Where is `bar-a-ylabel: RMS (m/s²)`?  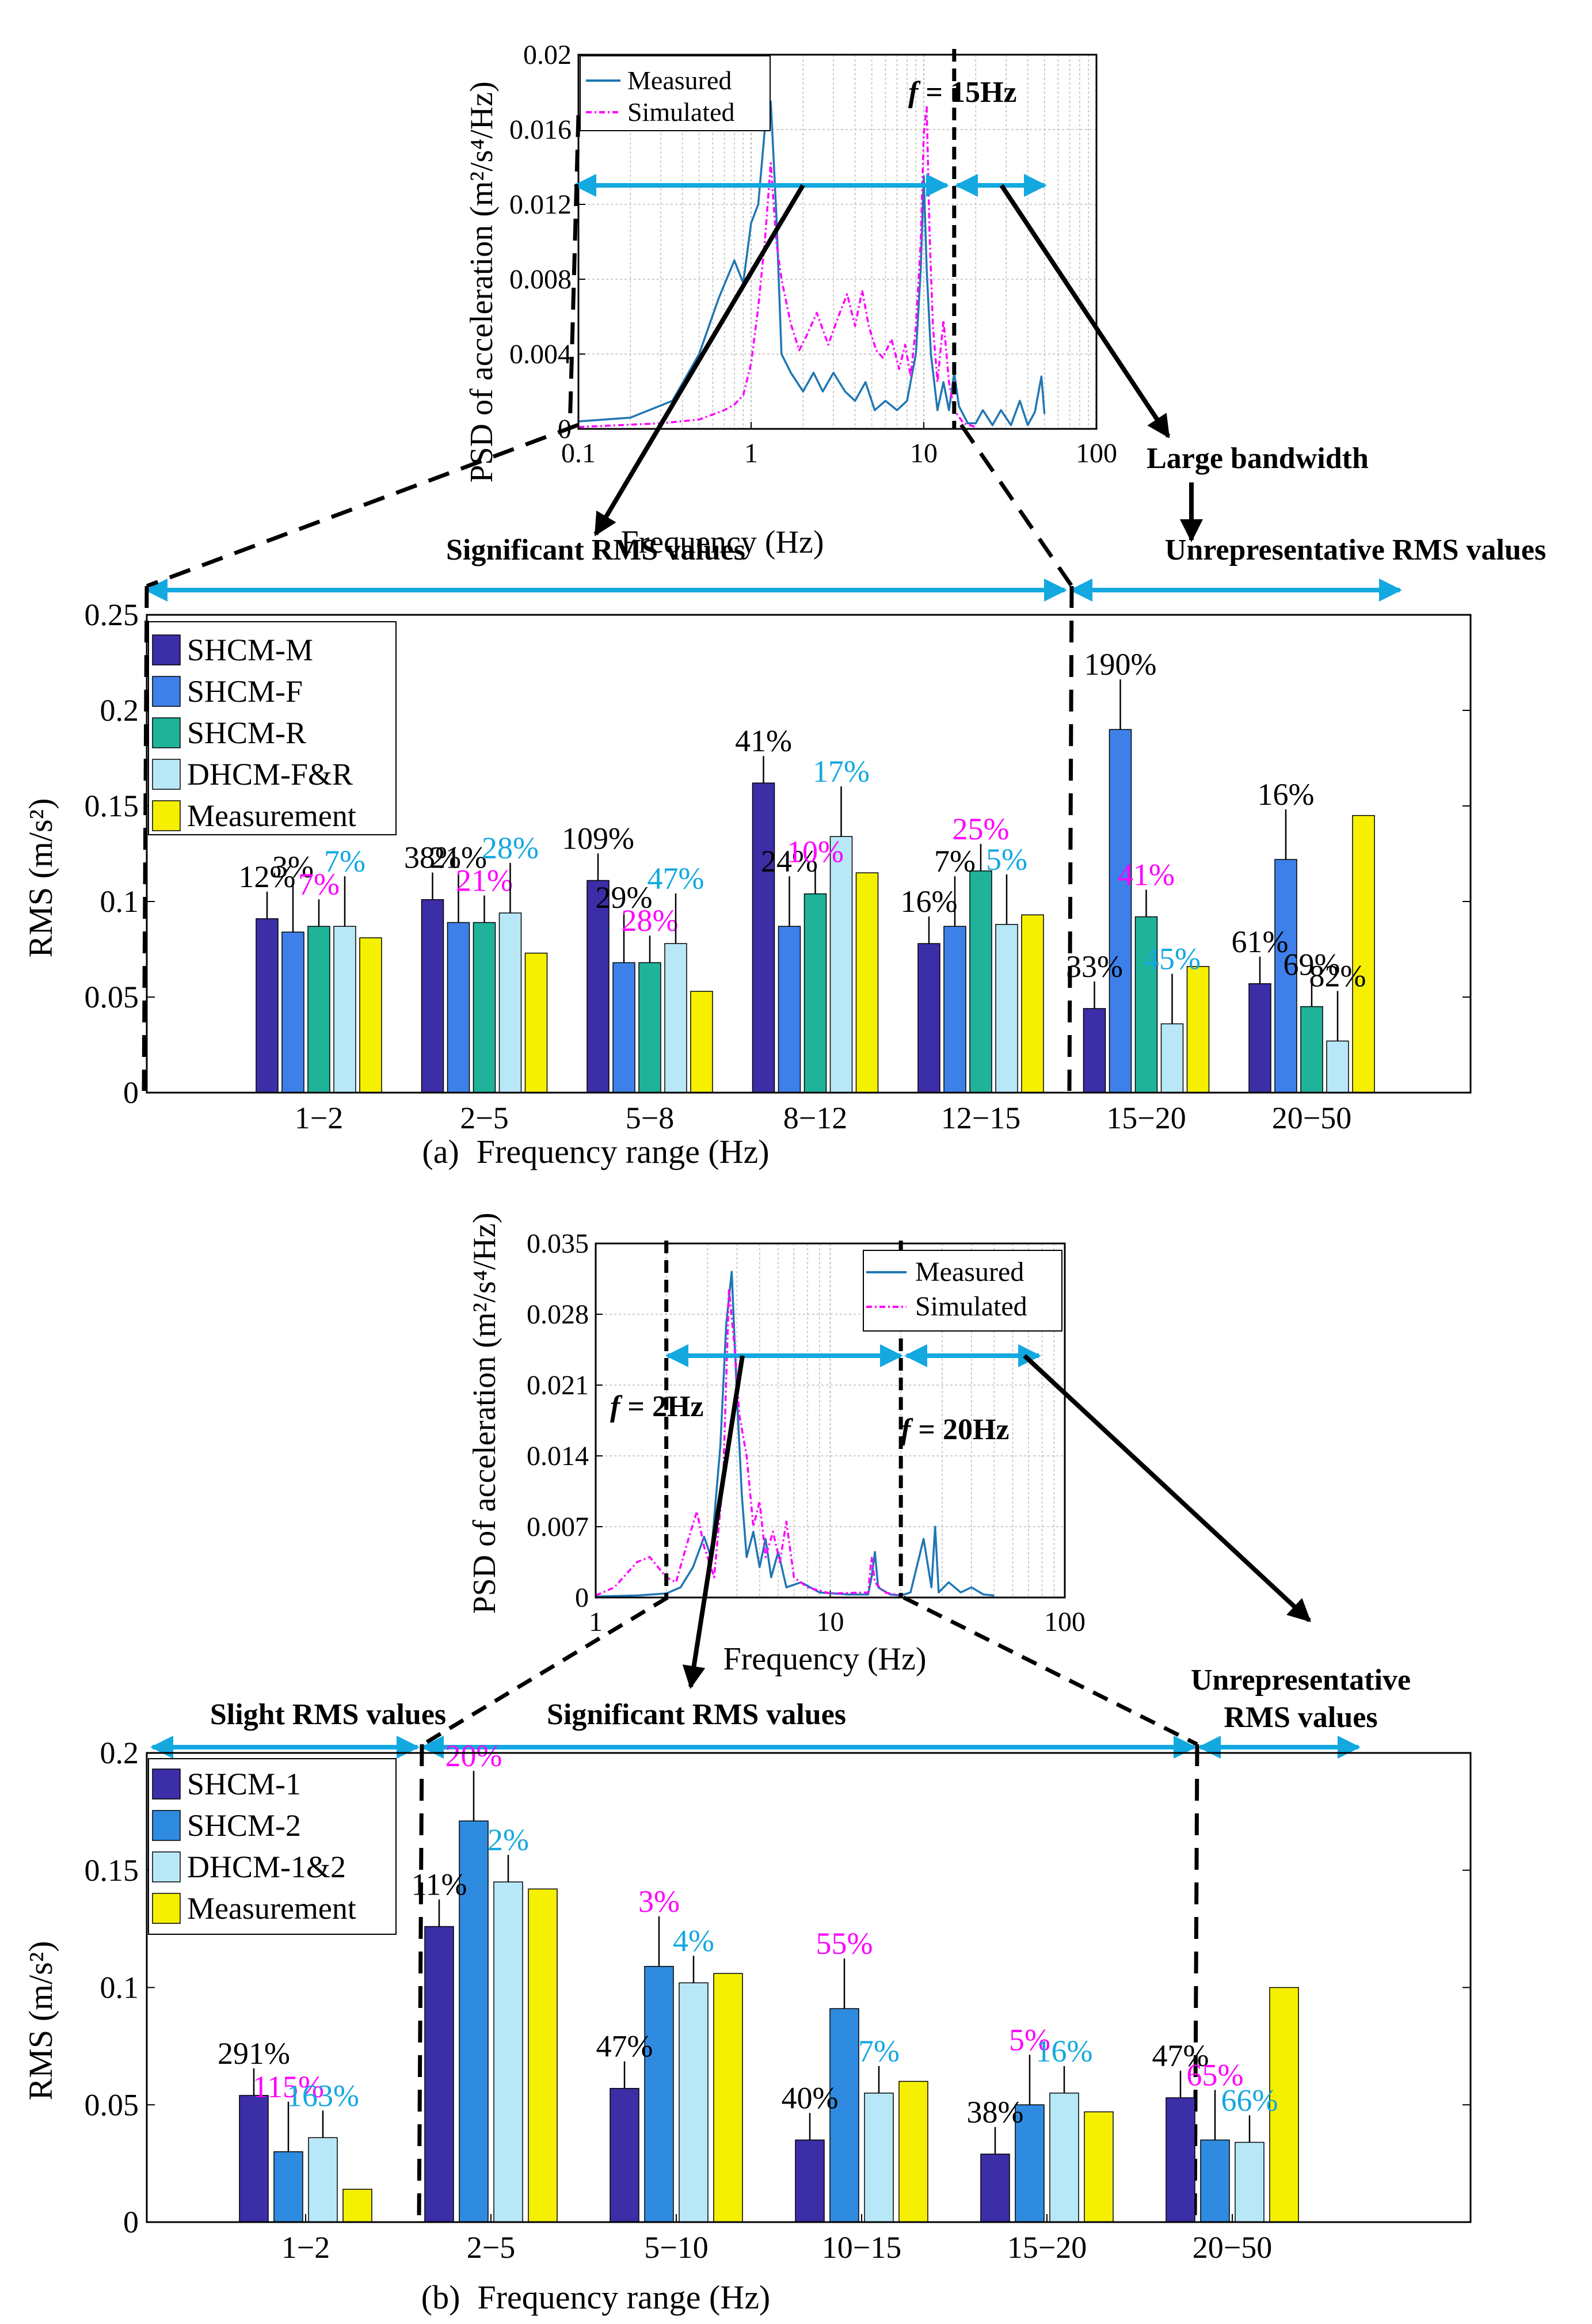 bar-a-ylabel: RMS (m/s²) is located at coordinates (40, 878).